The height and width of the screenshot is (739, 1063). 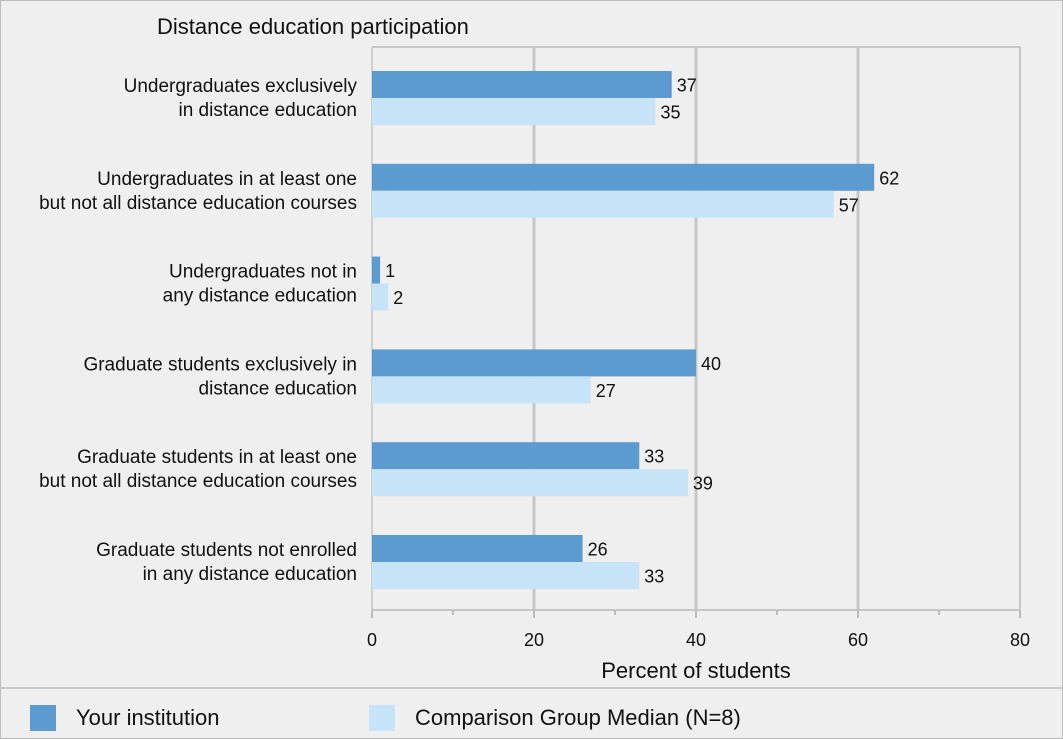 What do you see at coordinates (260, 296) in the screenshot?
I see `category-label-2-line-1: any distance education` at bounding box center [260, 296].